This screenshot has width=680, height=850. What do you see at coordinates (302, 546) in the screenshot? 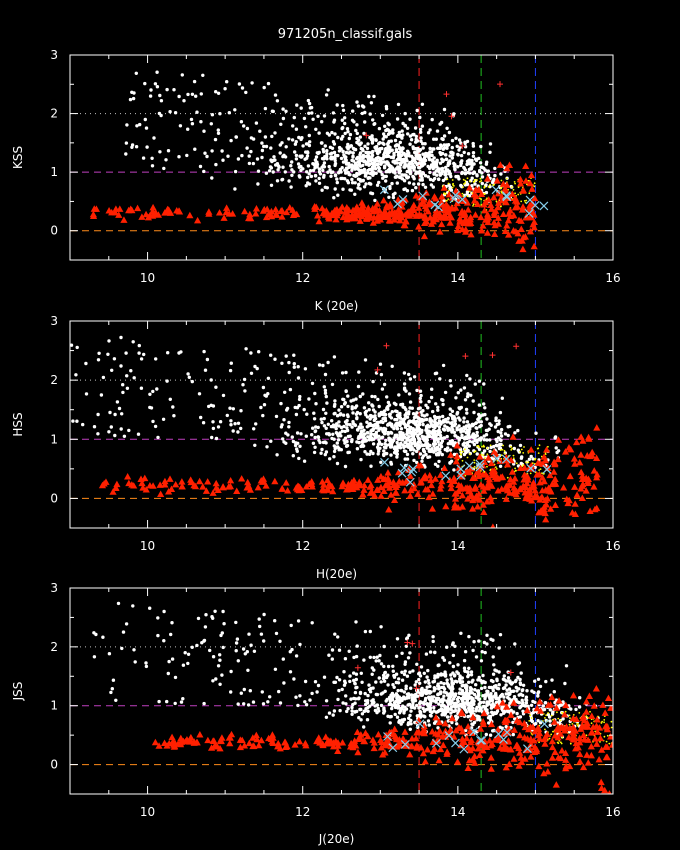
I see `x-tick-label: 12` at bounding box center [302, 546].